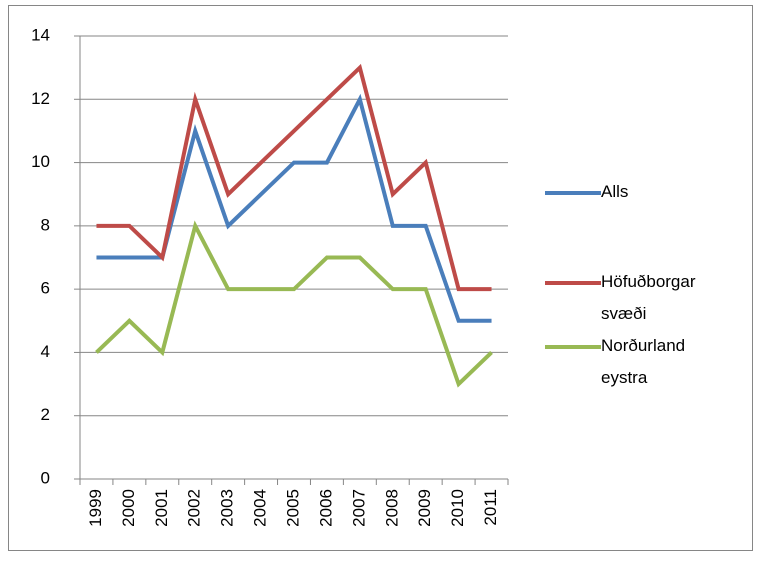  What do you see at coordinates (615, 191) in the screenshot?
I see `legend-label: Alls` at bounding box center [615, 191].